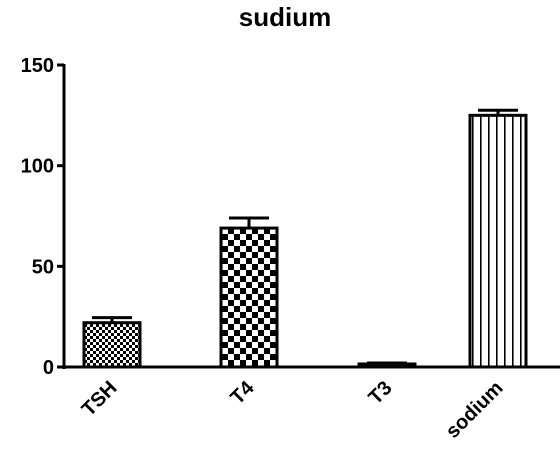  What do you see at coordinates (37, 66) in the screenshot?
I see `y-tick-label: 150` at bounding box center [37, 66].